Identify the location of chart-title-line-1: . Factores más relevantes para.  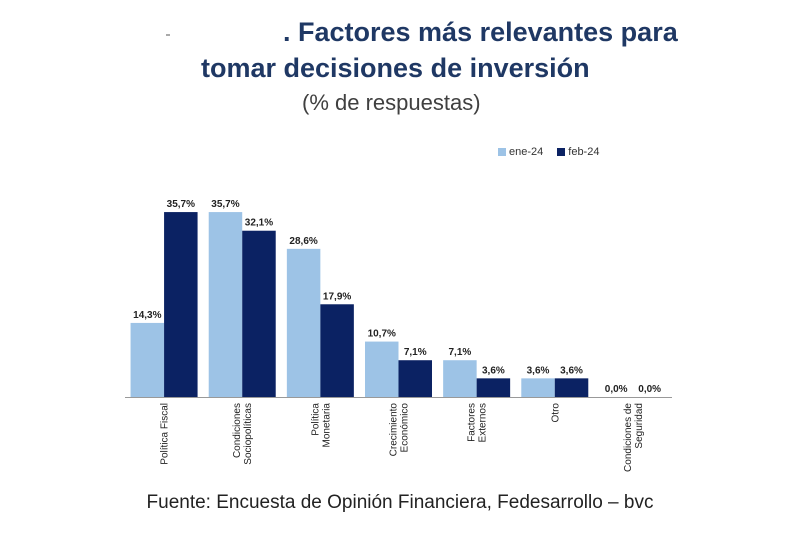
(480, 32).